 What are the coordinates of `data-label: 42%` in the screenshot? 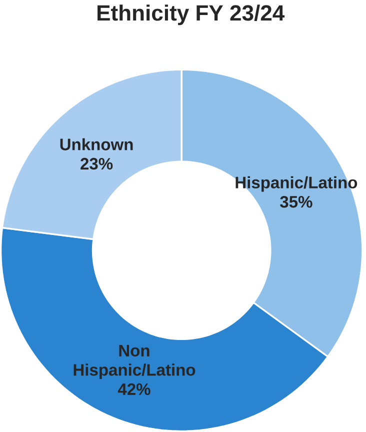 It's located at (134, 389).